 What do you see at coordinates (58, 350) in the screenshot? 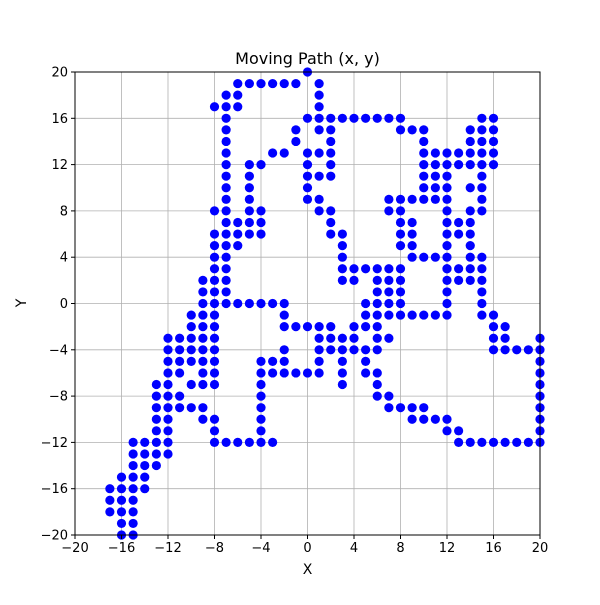
I see `y-tick-label: −4` at bounding box center [58, 350].